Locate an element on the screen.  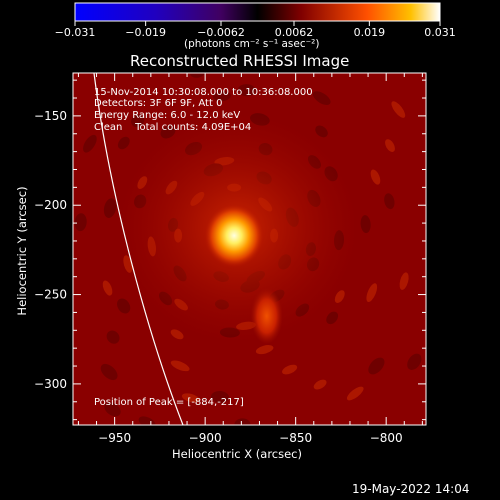
peak-source is located at coordinates (234, 235).